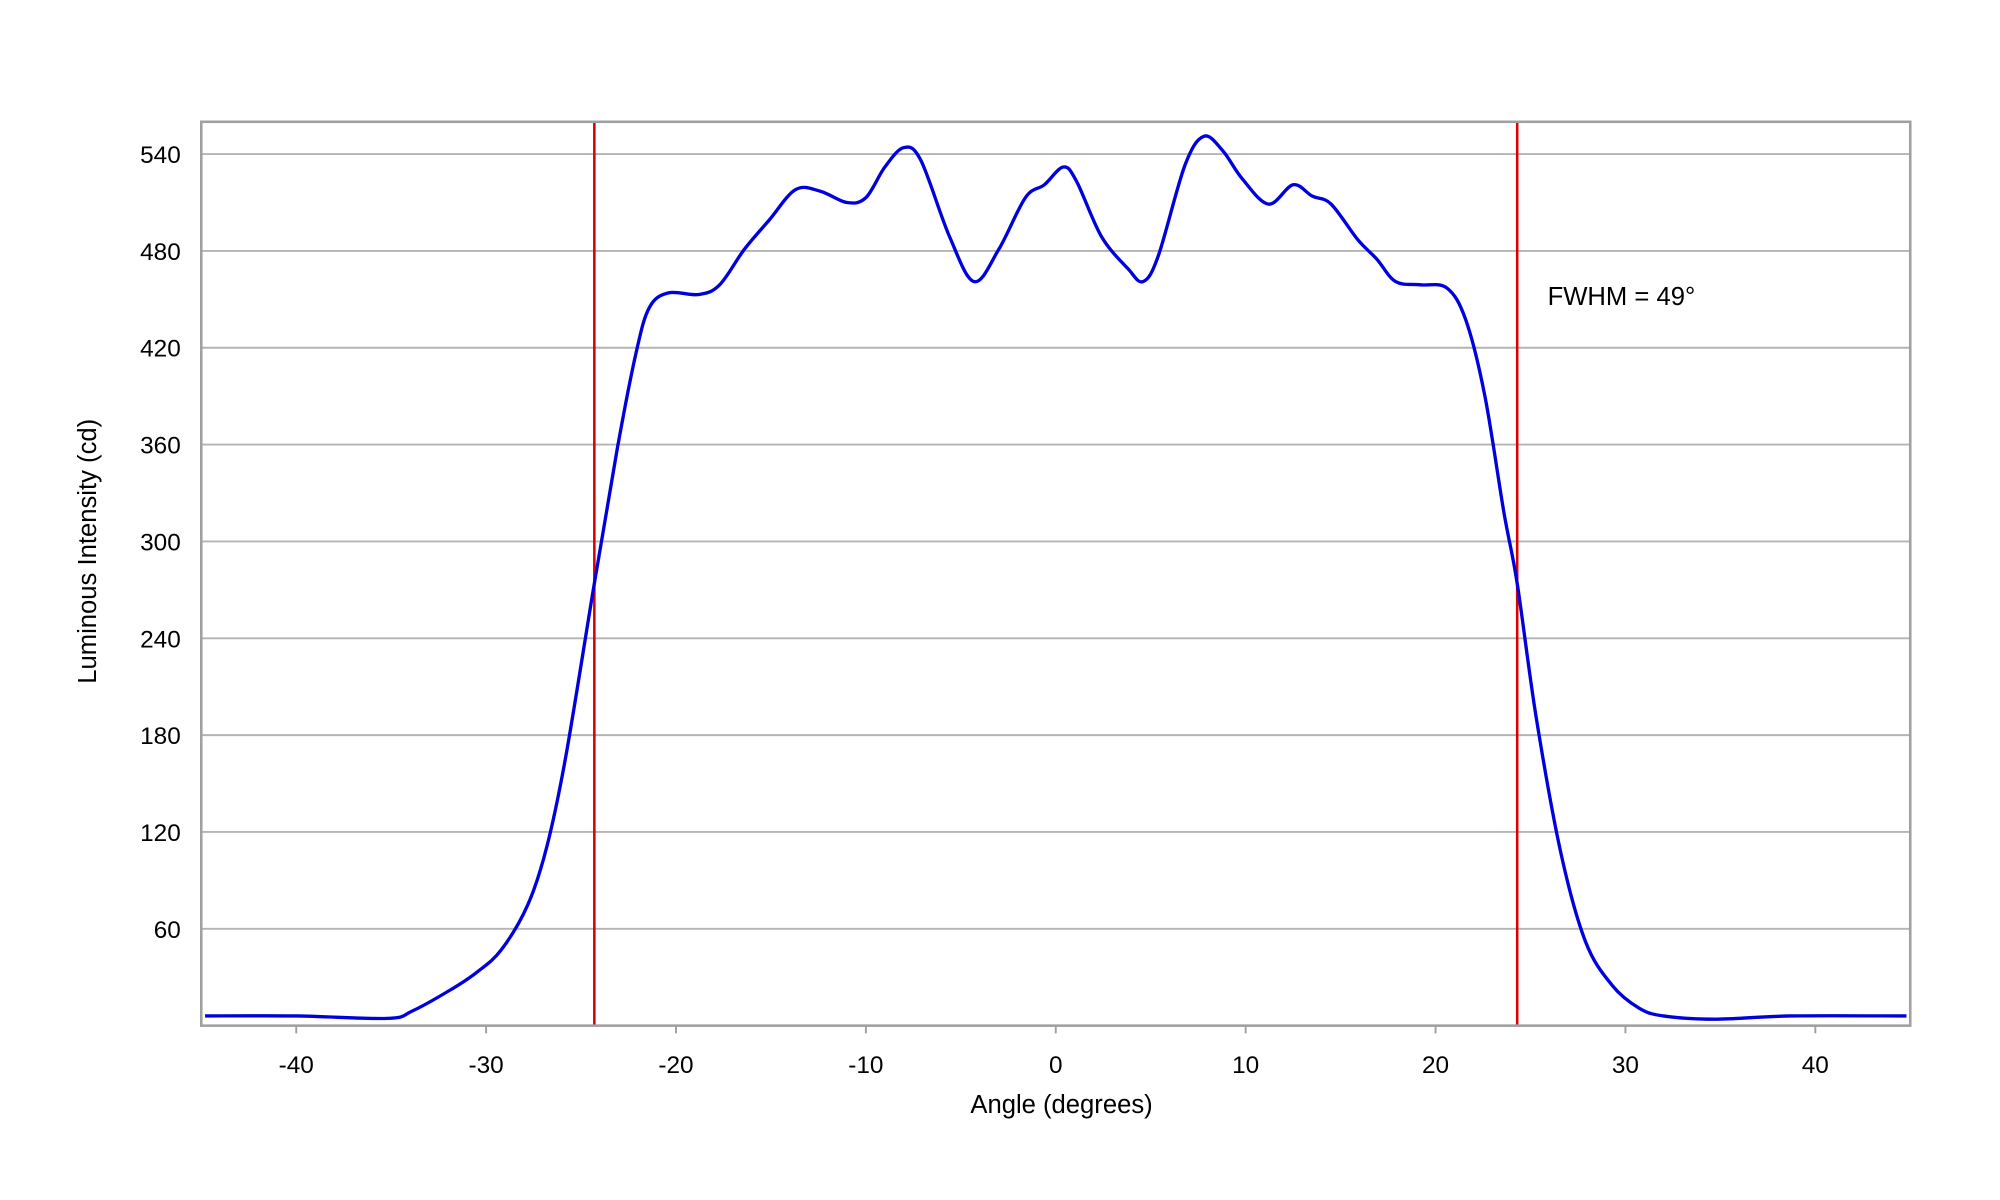 The height and width of the screenshot is (1200, 2000). I want to click on y-axis-label: Luminous Intensity (cd), so click(88, 551).